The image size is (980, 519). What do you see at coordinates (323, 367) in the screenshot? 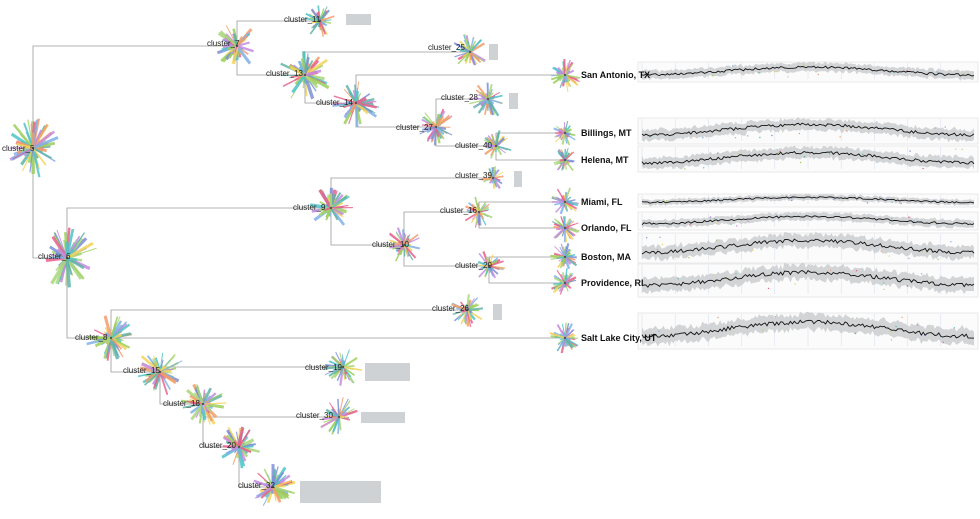
I see `cluster-label-cluster-19: cluster_19` at bounding box center [323, 367].